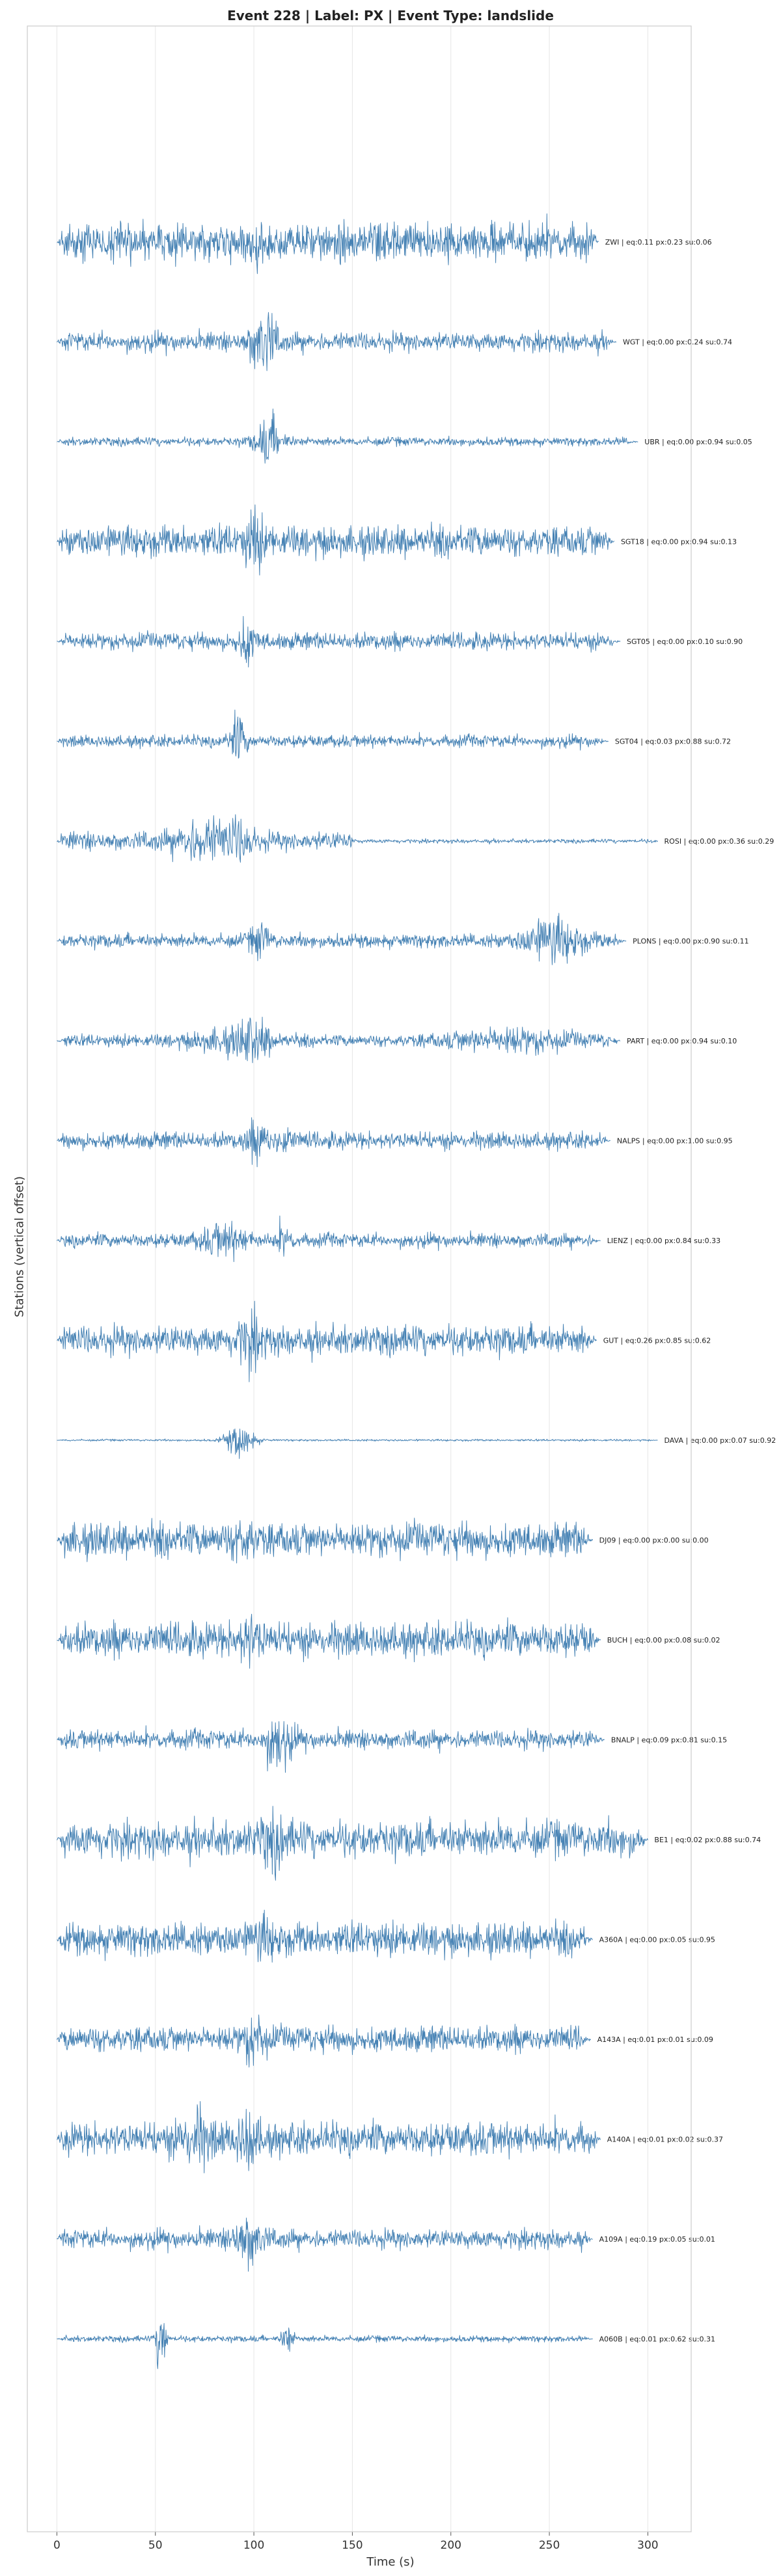 This screenshot has width=781, height=2576. What do you see at coordinates (677, 343) in the screenshot?
I see `station-label-WGT: WGT | eq:0.00 px:0.24 su:0.74` at bounding box center [677, 343].